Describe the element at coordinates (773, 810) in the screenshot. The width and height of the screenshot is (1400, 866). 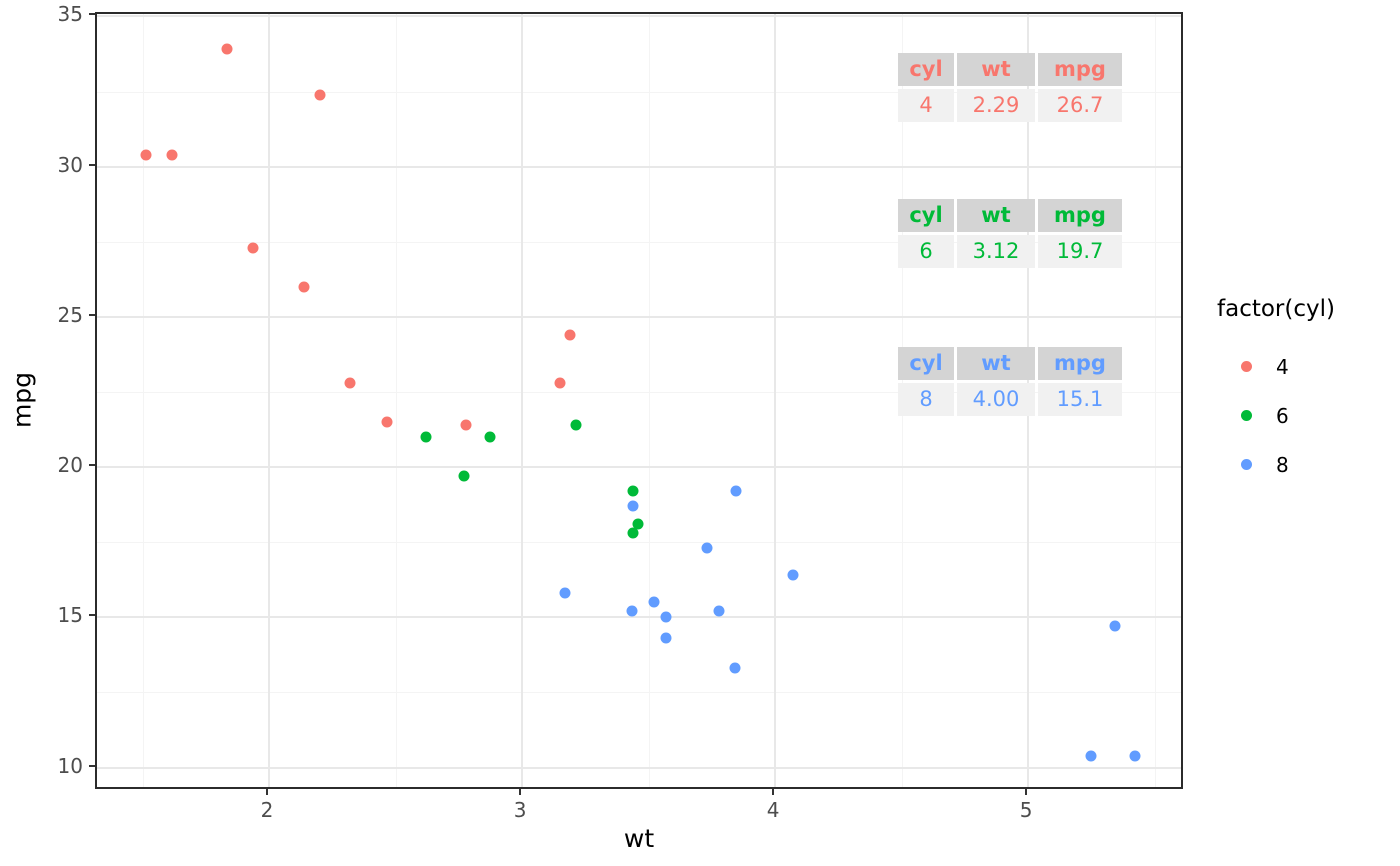
I see `x-tick-label: 4` at that location.